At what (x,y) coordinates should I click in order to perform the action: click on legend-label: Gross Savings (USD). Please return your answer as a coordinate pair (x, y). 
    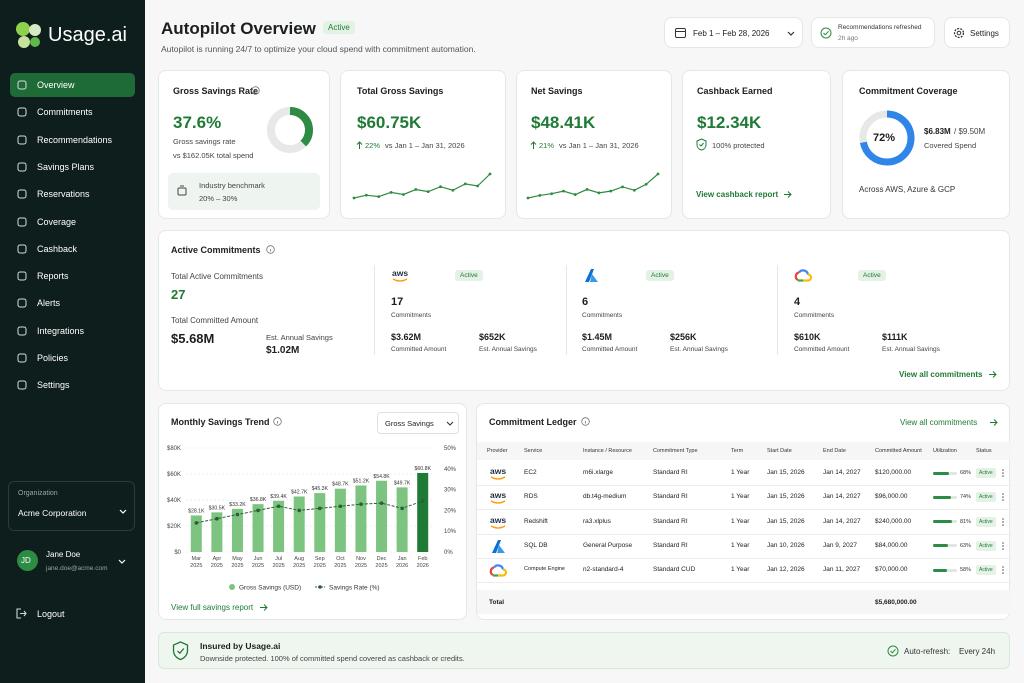
    Looking at the image, I should click on (270, 588).